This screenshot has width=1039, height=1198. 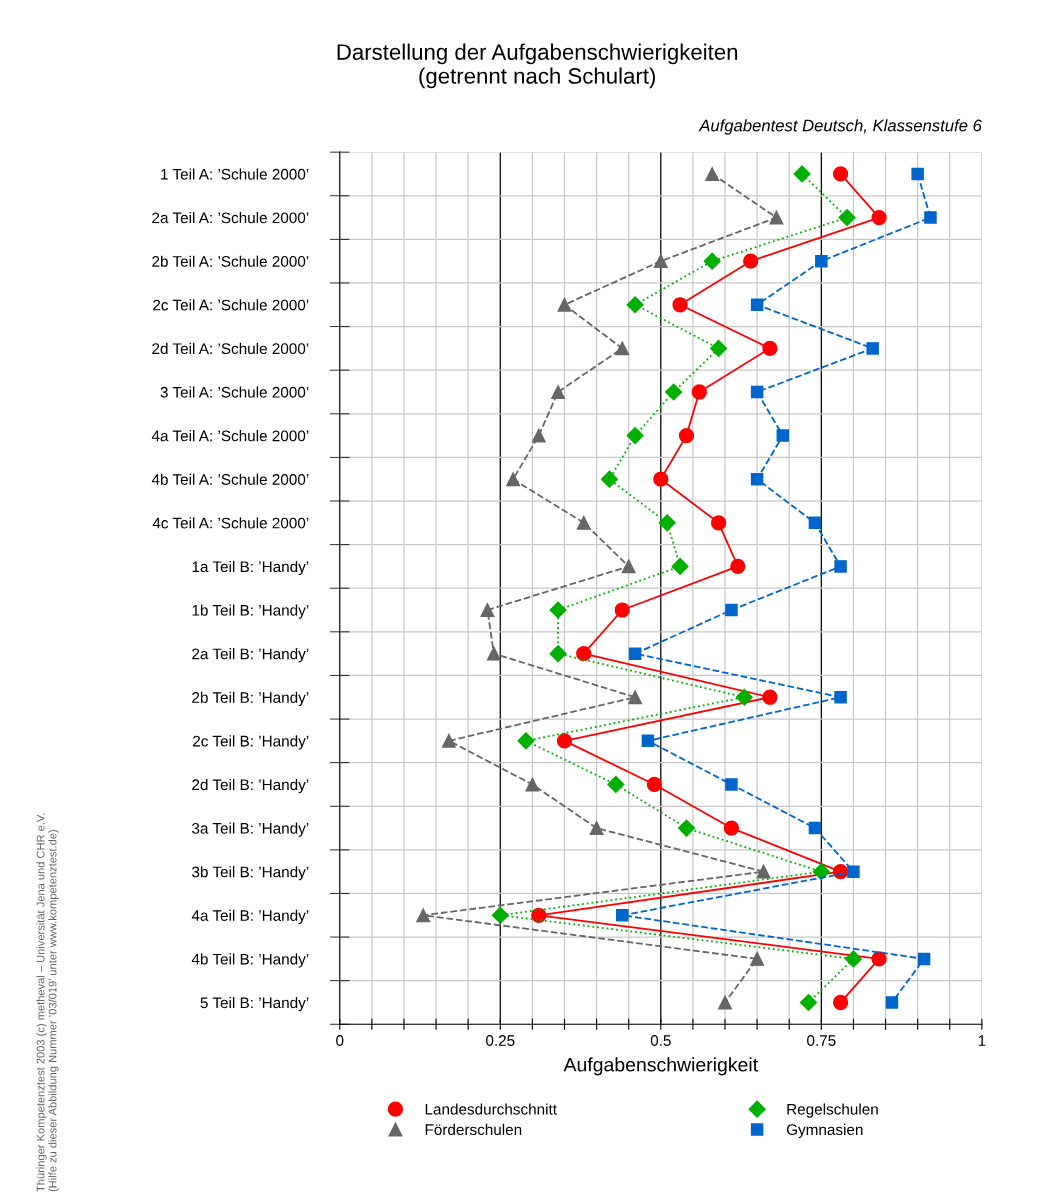 What do you see at coordinates (250, 611) in the screenshot?
I see `y-tick-label: 1b Teil B: ’Handy’` at bounding box center [250, 611].